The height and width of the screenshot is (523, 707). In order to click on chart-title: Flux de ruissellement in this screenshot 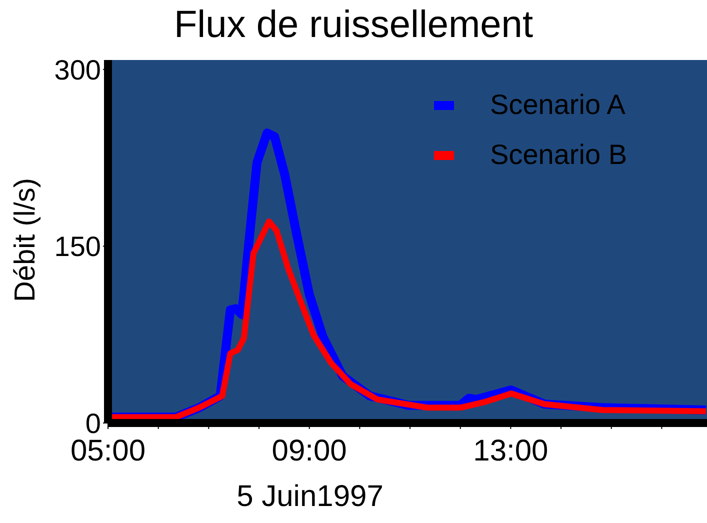, I will do `click(353, 25)`.